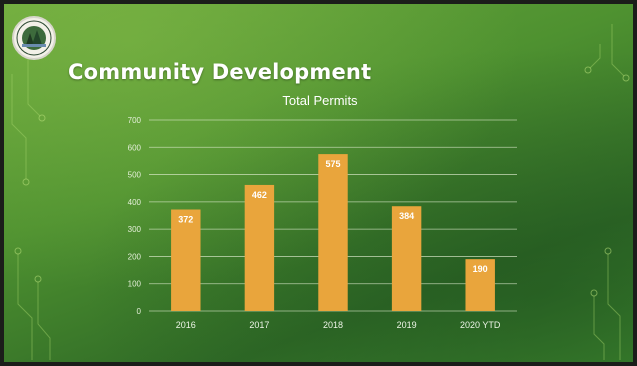  Describe the element at coordinates (185, 219) in the screenshot. I see `data-label: 372` at that location.